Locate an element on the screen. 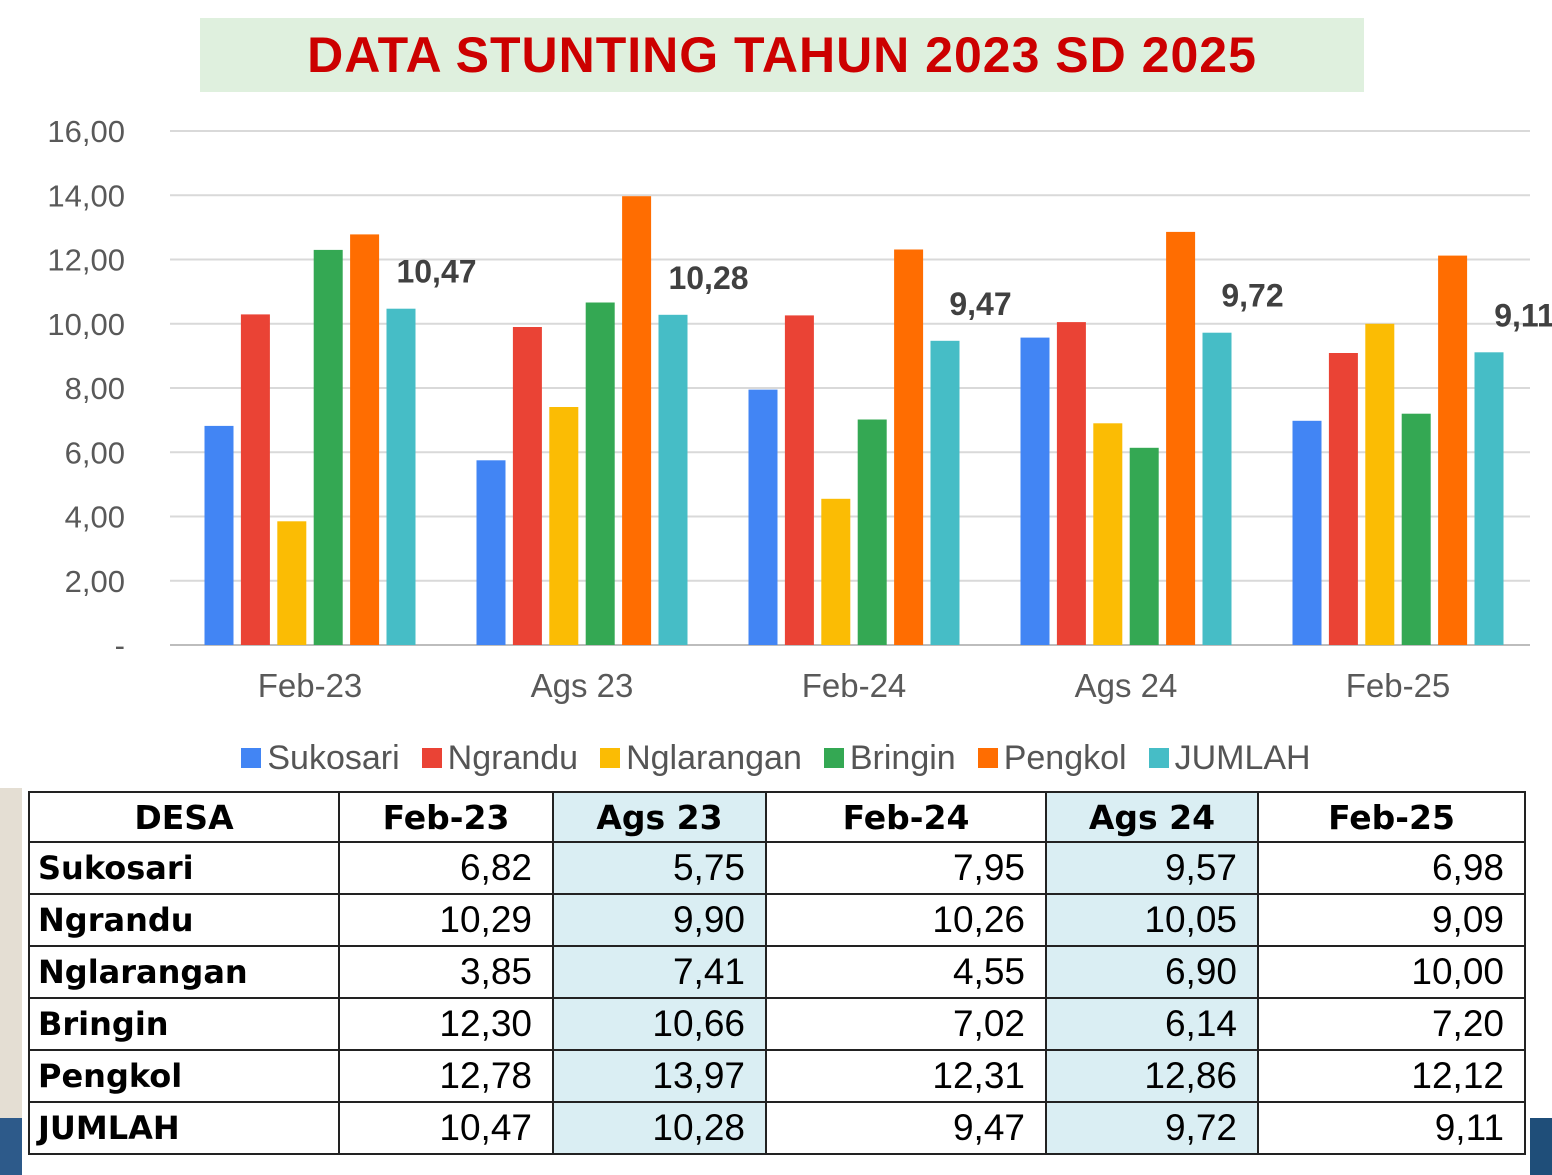 The height and width of the screenshot is (1175, 1552). data-label: 9,11 is located at coordinates (1523, 315).